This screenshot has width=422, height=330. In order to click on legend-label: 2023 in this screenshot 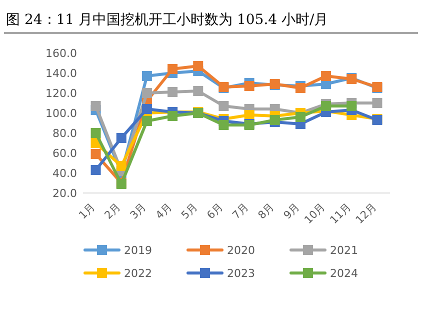, I will do `click(241, 273)`.